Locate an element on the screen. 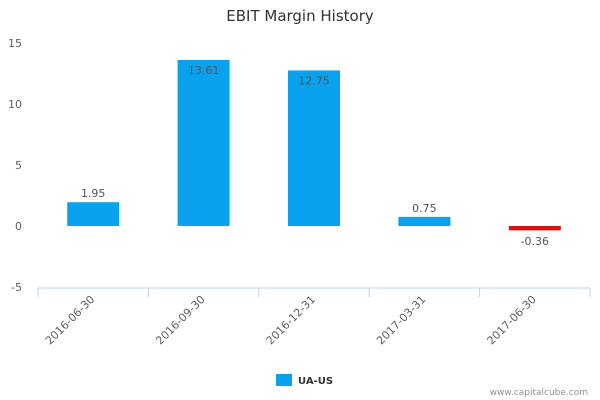 This screenshot has width=600, height=400. y-tick-label: 10 is located at coordinates (15, 104).